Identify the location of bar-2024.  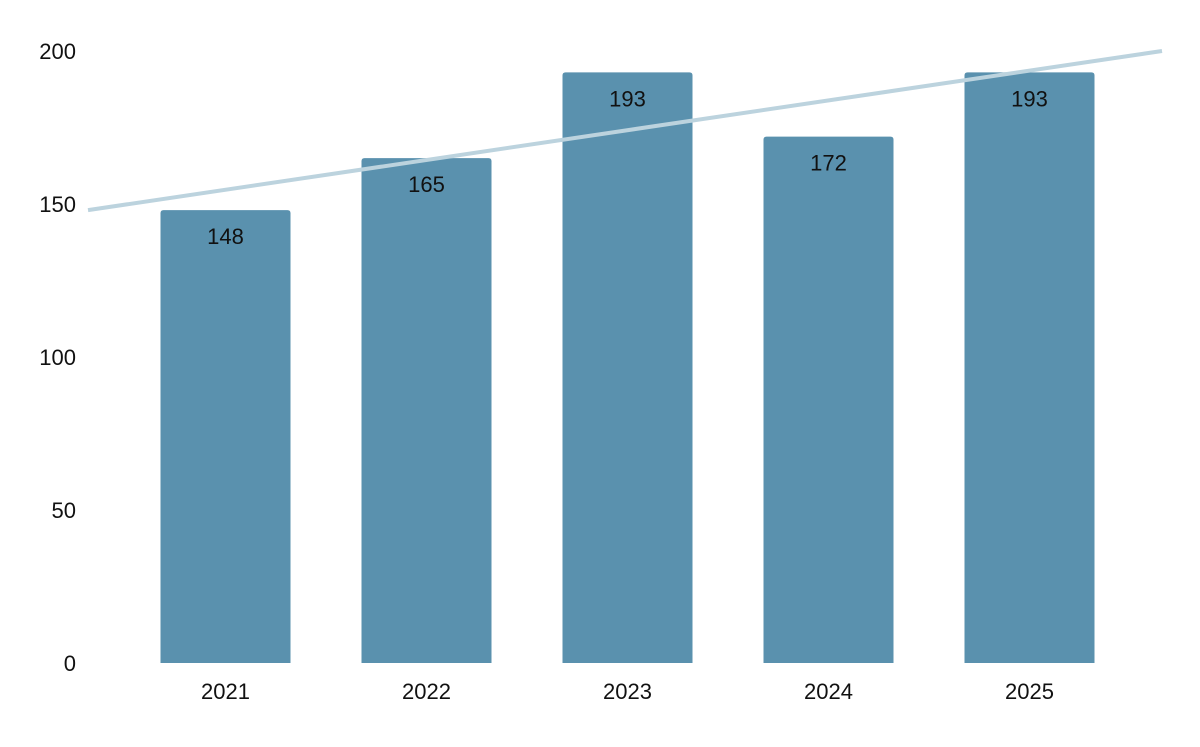
(828, 399).